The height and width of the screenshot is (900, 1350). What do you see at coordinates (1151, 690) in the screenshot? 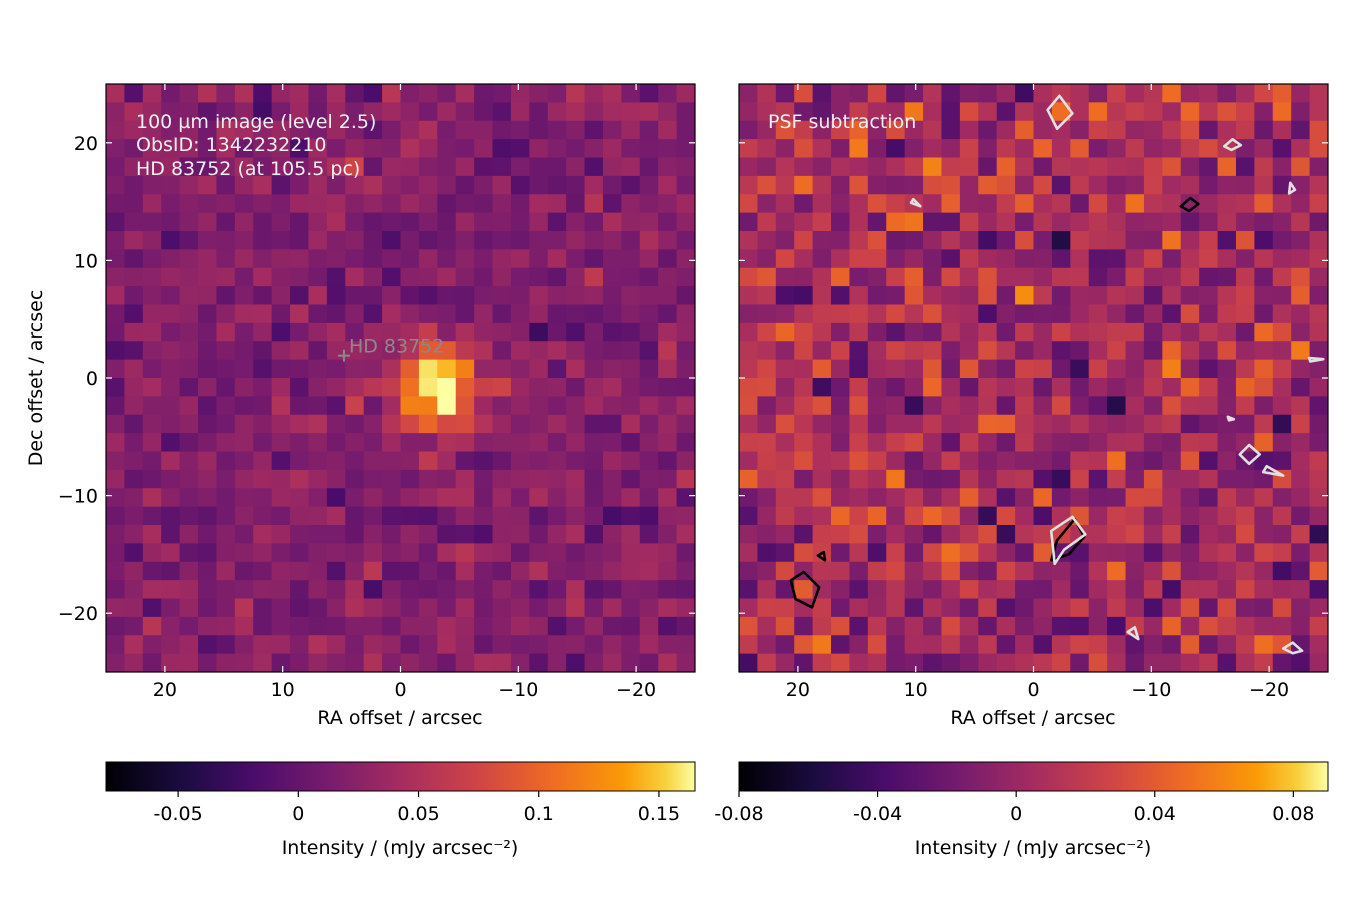
I see `x-tick-label: −10` at bounding box center [1151, 690].